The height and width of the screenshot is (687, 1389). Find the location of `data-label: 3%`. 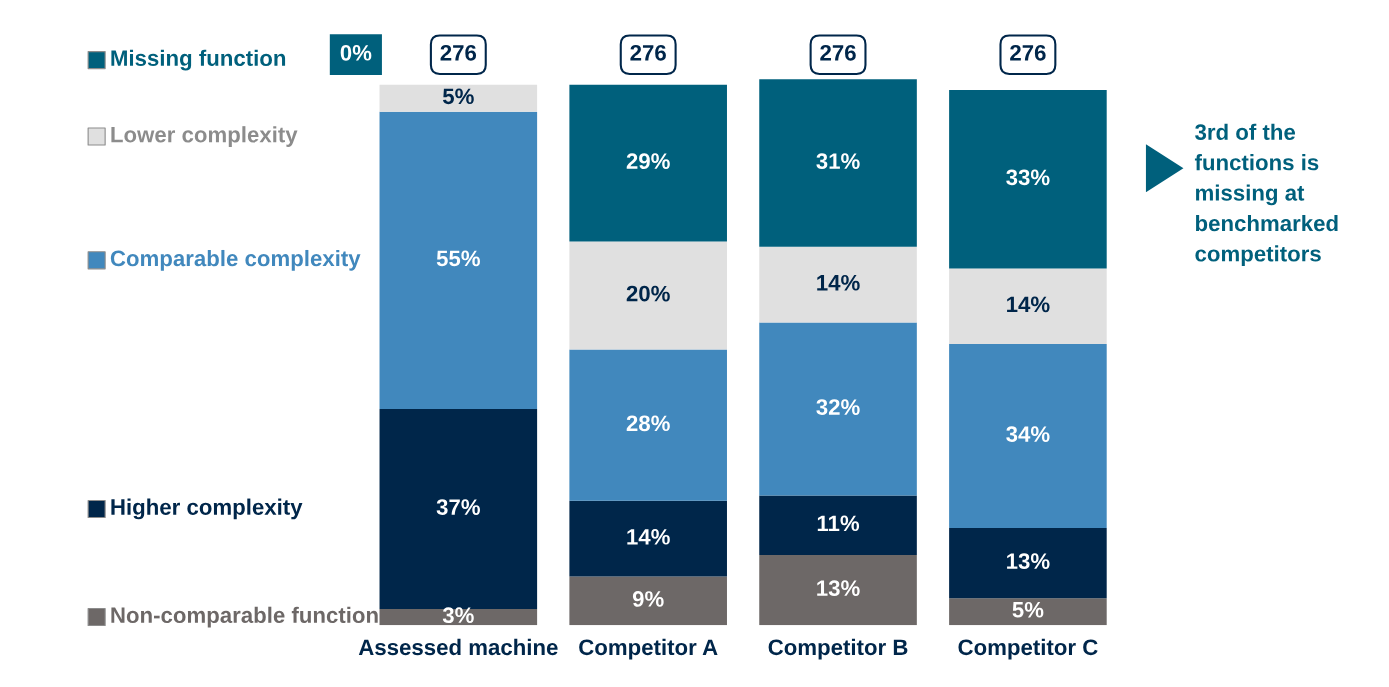

data-label: 3% is located at coordinates (458, 615).